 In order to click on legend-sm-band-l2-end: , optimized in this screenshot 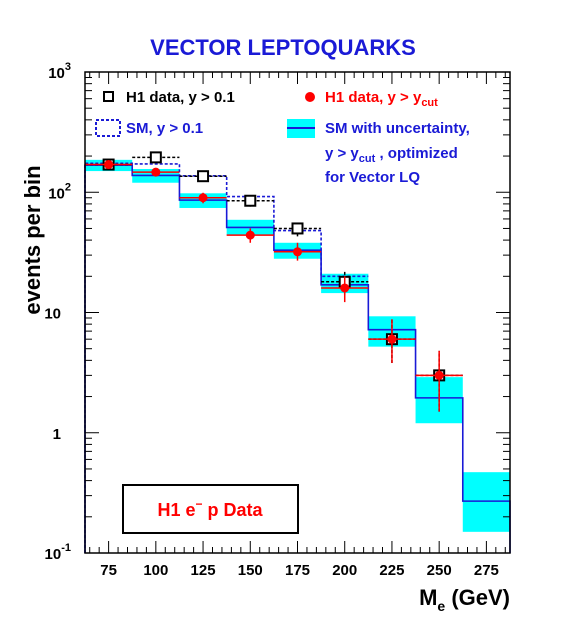, I will do `click(416, 153)`.